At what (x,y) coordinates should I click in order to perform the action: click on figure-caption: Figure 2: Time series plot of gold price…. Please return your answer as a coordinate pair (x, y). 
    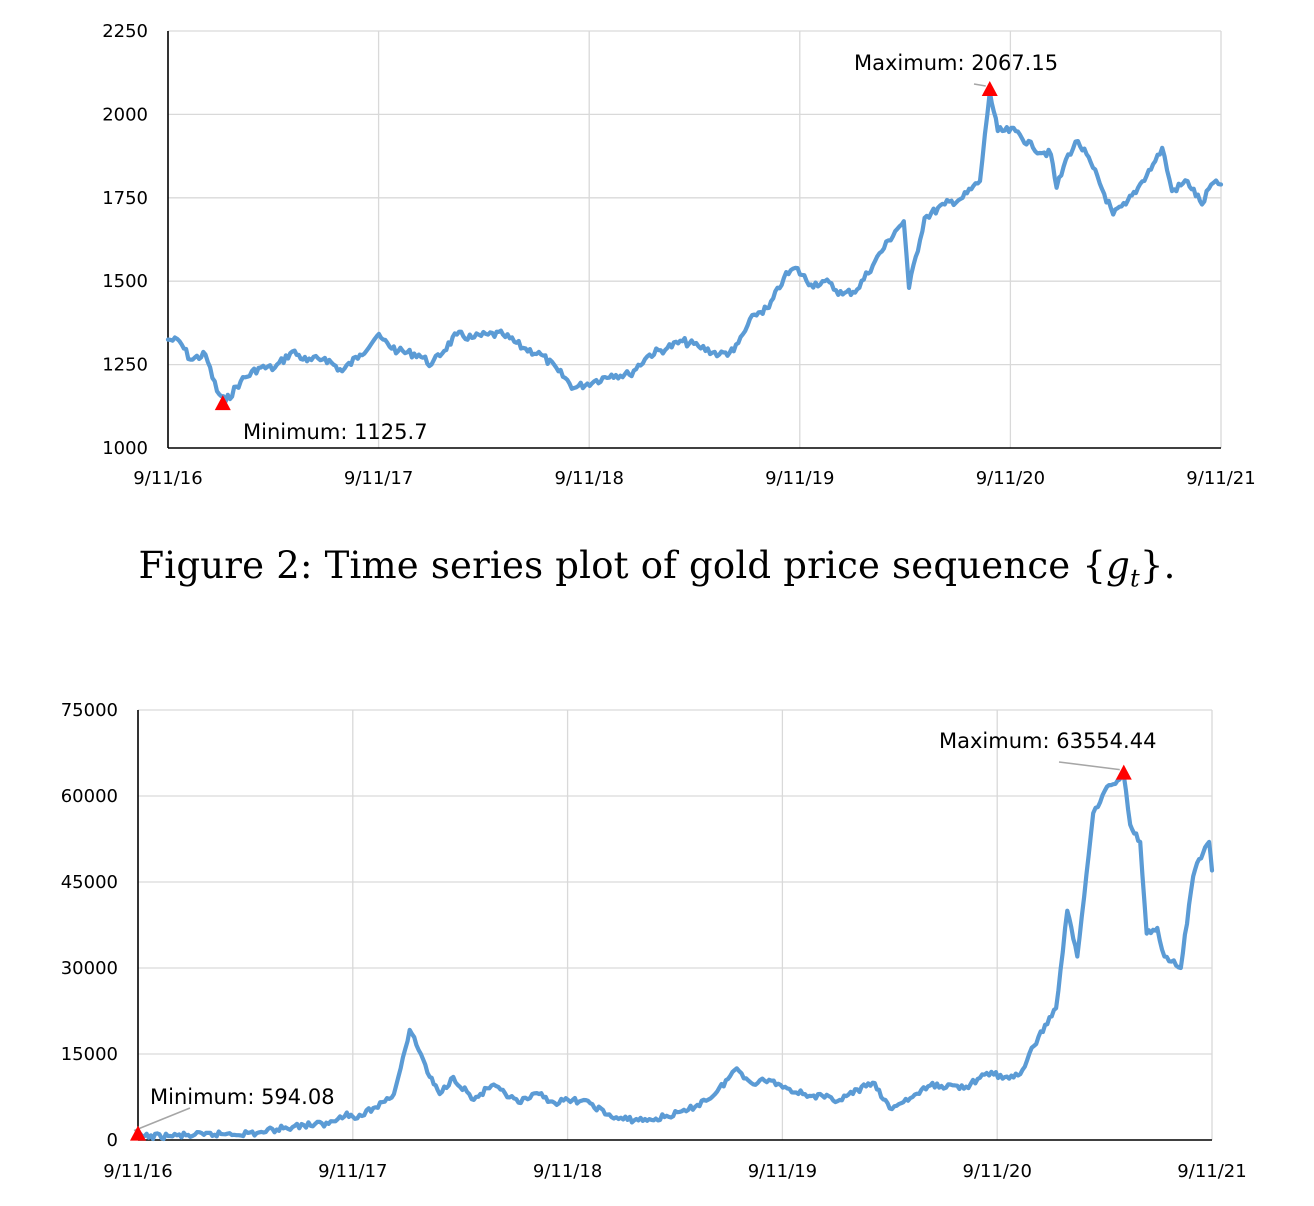
    Looking at the image, I should click on (657, 568).